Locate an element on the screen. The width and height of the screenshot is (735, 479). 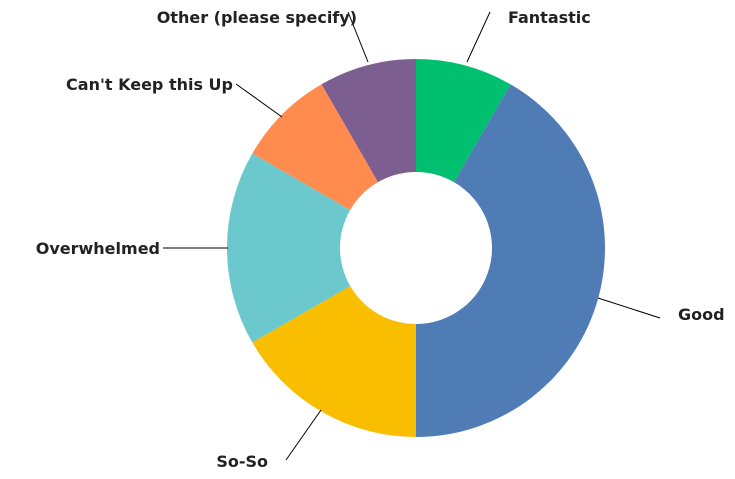
leader-line-other-please-specify is located at coordinates (358, 37).